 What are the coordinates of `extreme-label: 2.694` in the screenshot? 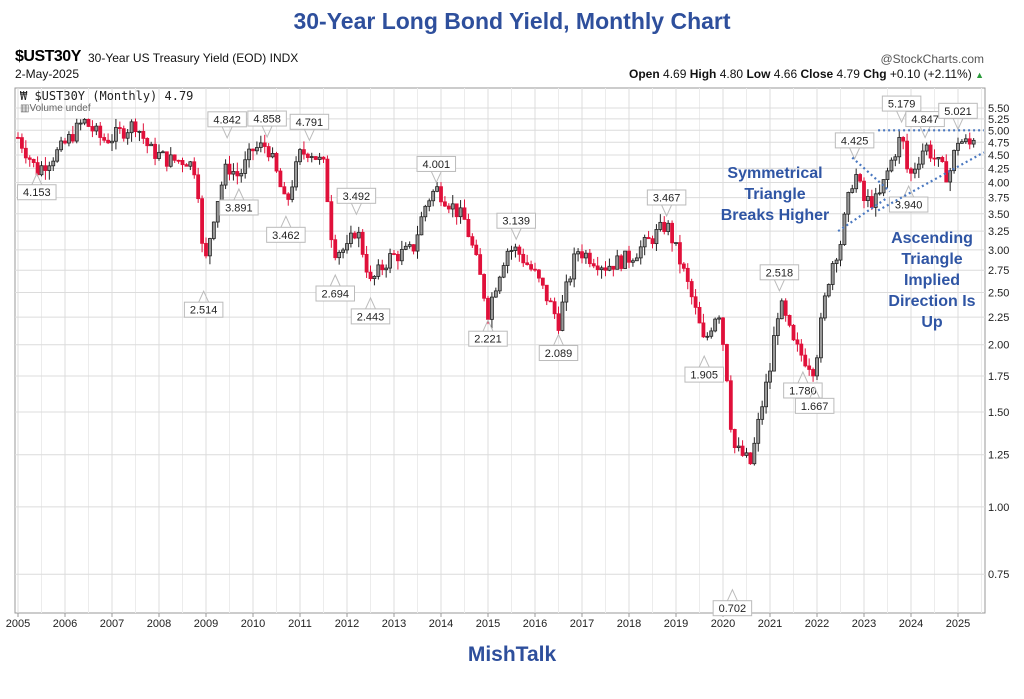 It's located at (335, 295).